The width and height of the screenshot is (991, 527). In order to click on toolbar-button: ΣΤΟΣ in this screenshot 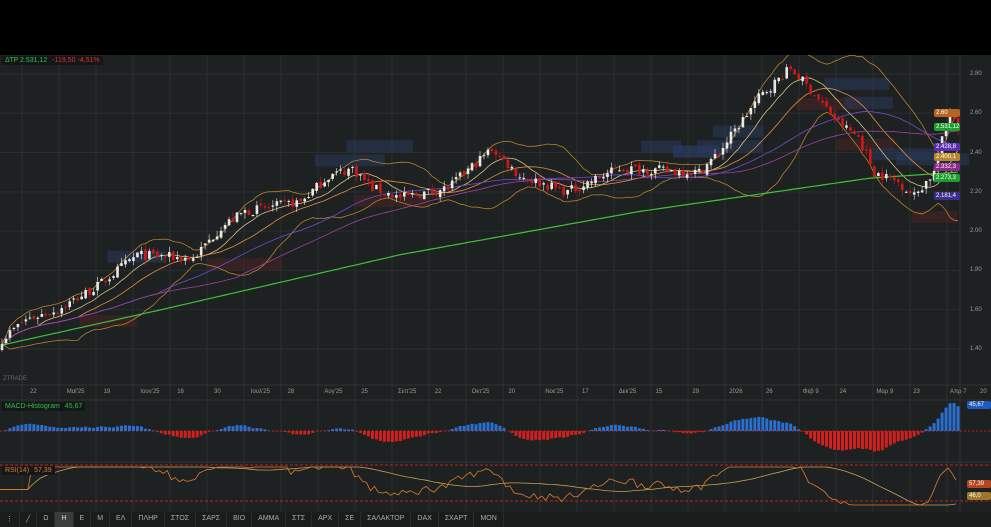, I will do `click(181, 519)`.